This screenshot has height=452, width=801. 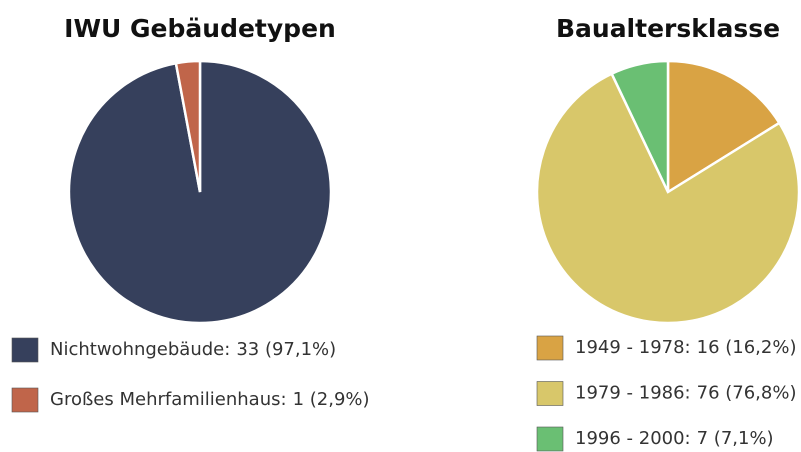 What do you see at coordinates (633, 347) in the screenshot?
I see `legend-category: 1949 - 1978:` at bounding box center [633, 347].